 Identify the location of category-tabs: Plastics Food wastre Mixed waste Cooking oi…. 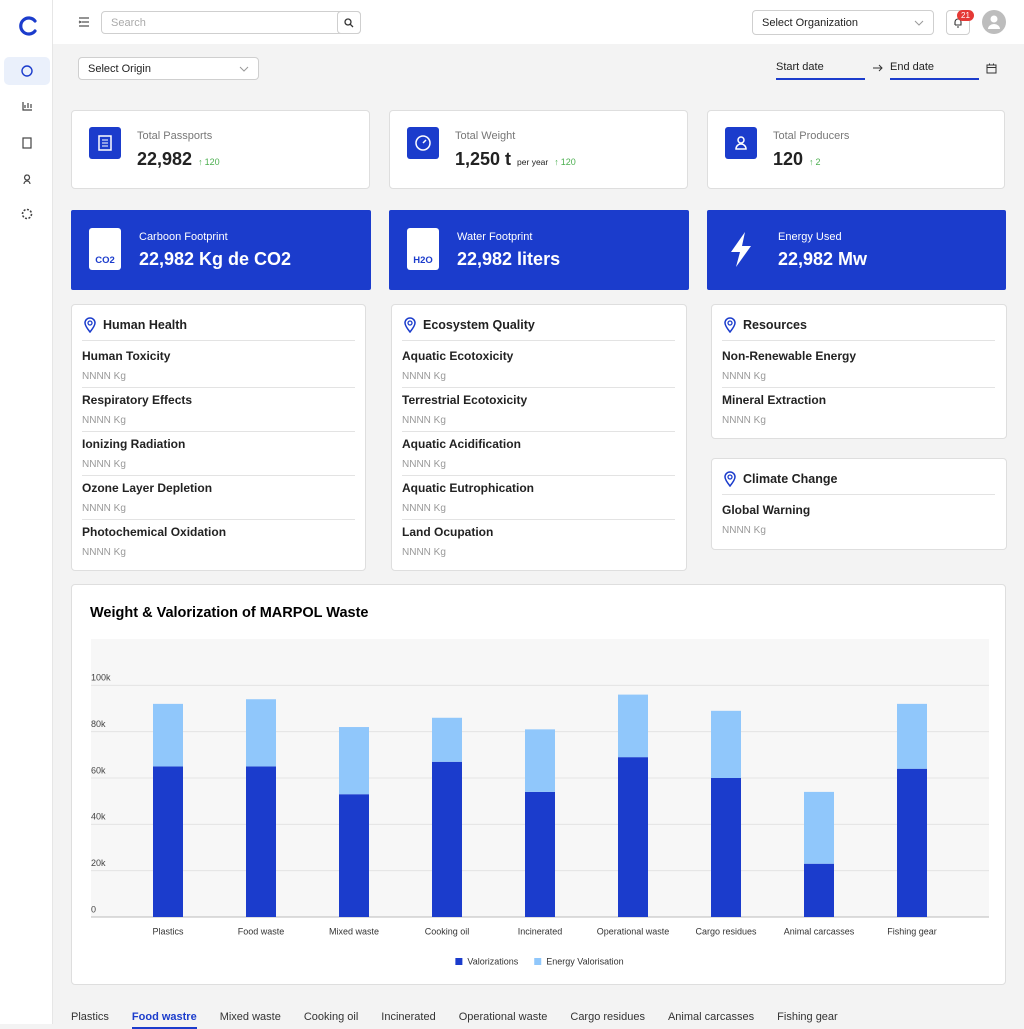
(454, 1020).